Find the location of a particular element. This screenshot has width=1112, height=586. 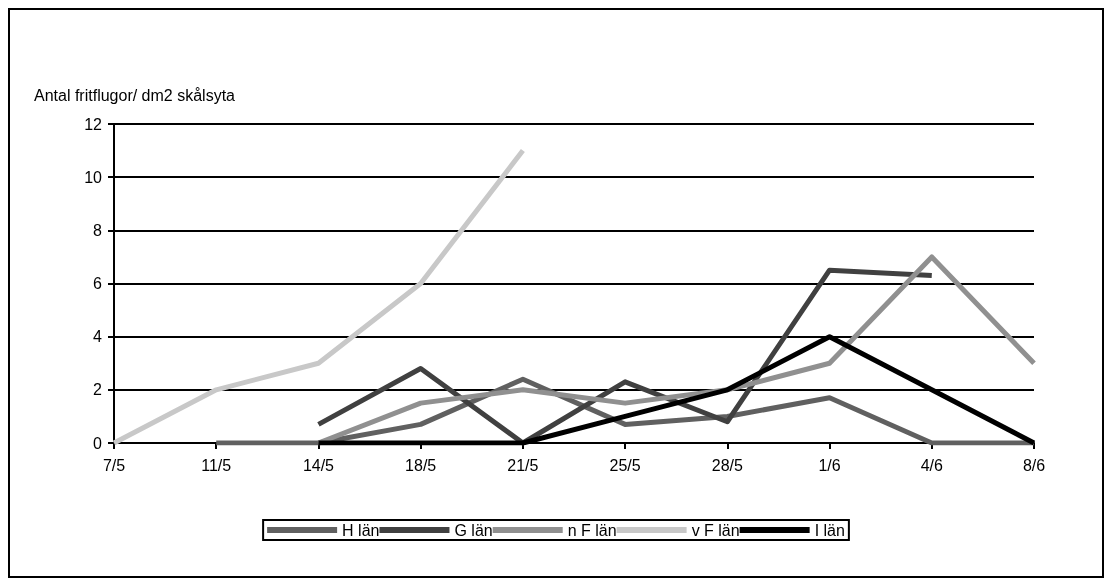

y-tick-label: 12 is located at coordinates (93, 124).